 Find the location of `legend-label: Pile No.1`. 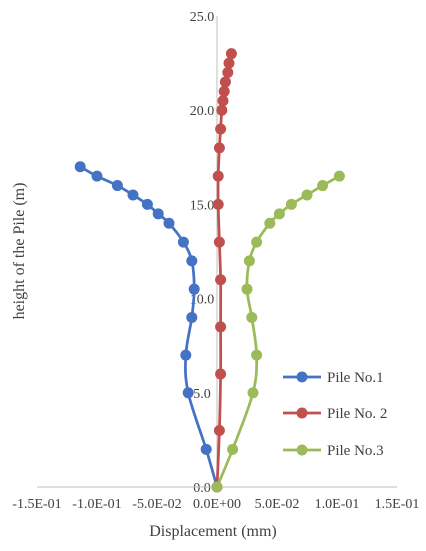

legend-label: Pile No.1 is located at coordinates (355, 378).